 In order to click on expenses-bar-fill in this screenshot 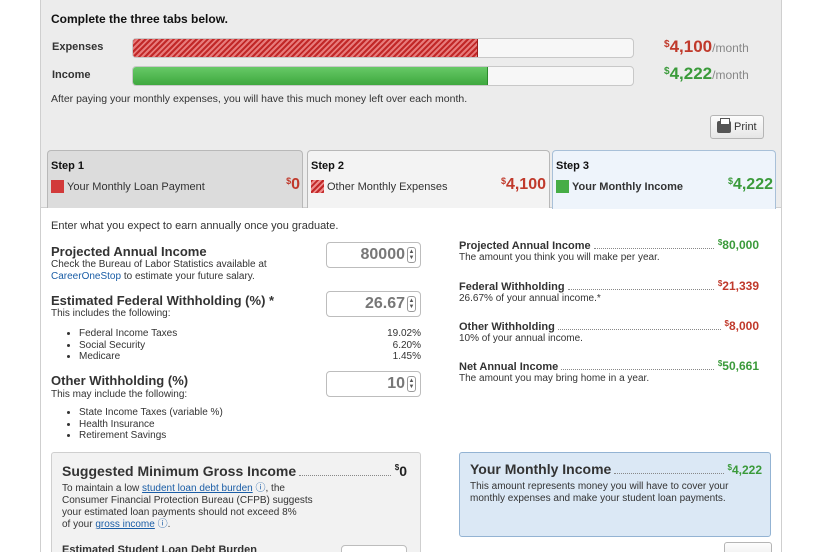, I will do `click(305, 48)`.